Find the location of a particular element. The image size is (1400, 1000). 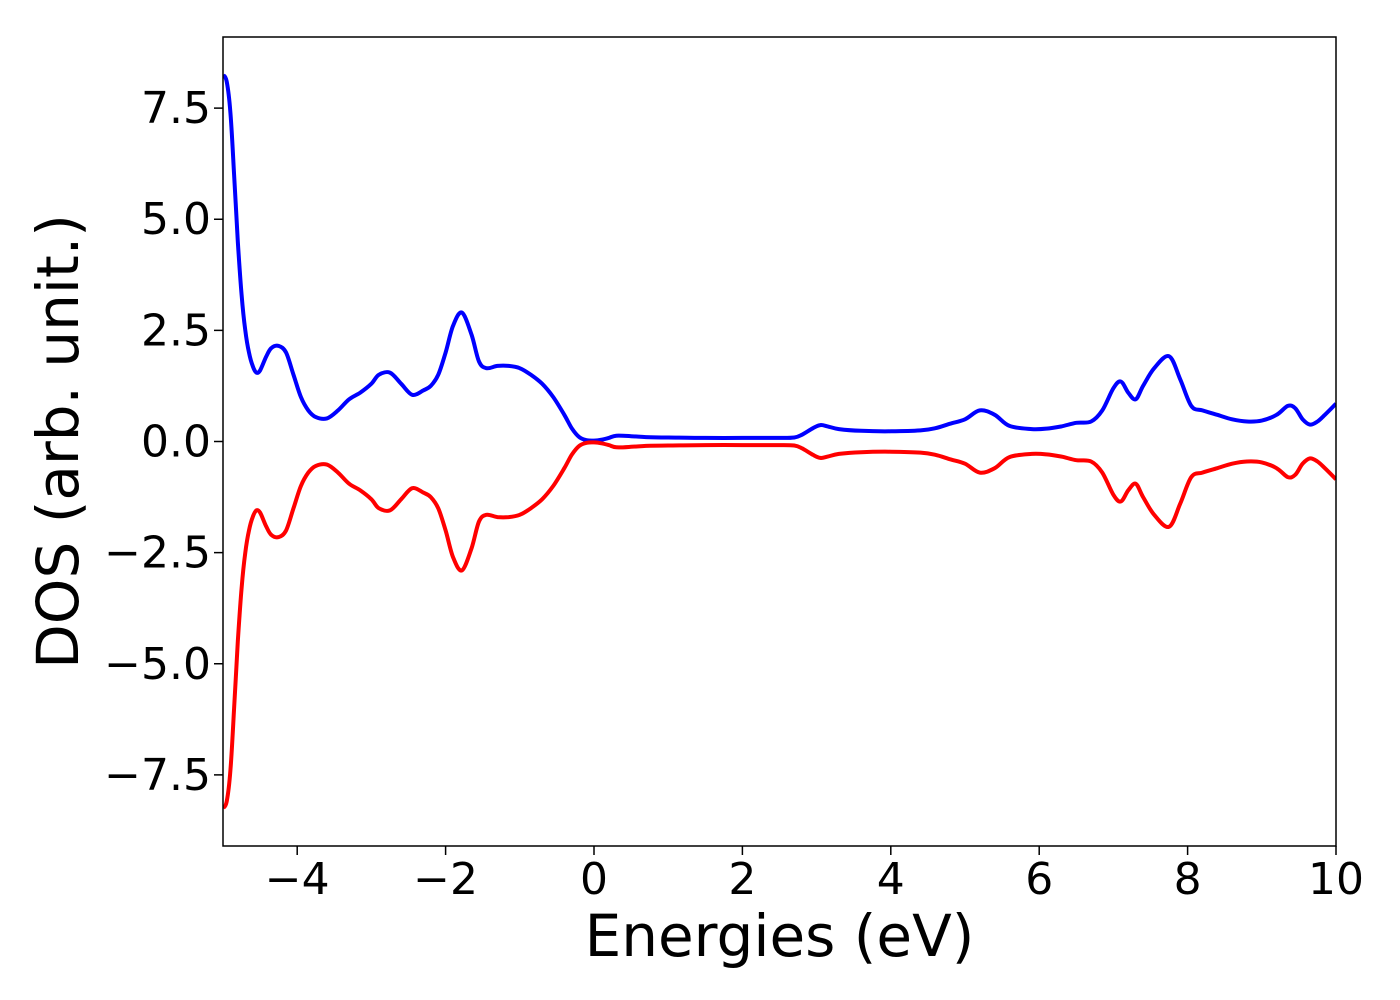

x-tick-label: 4 is located at coordinates (891, 879).